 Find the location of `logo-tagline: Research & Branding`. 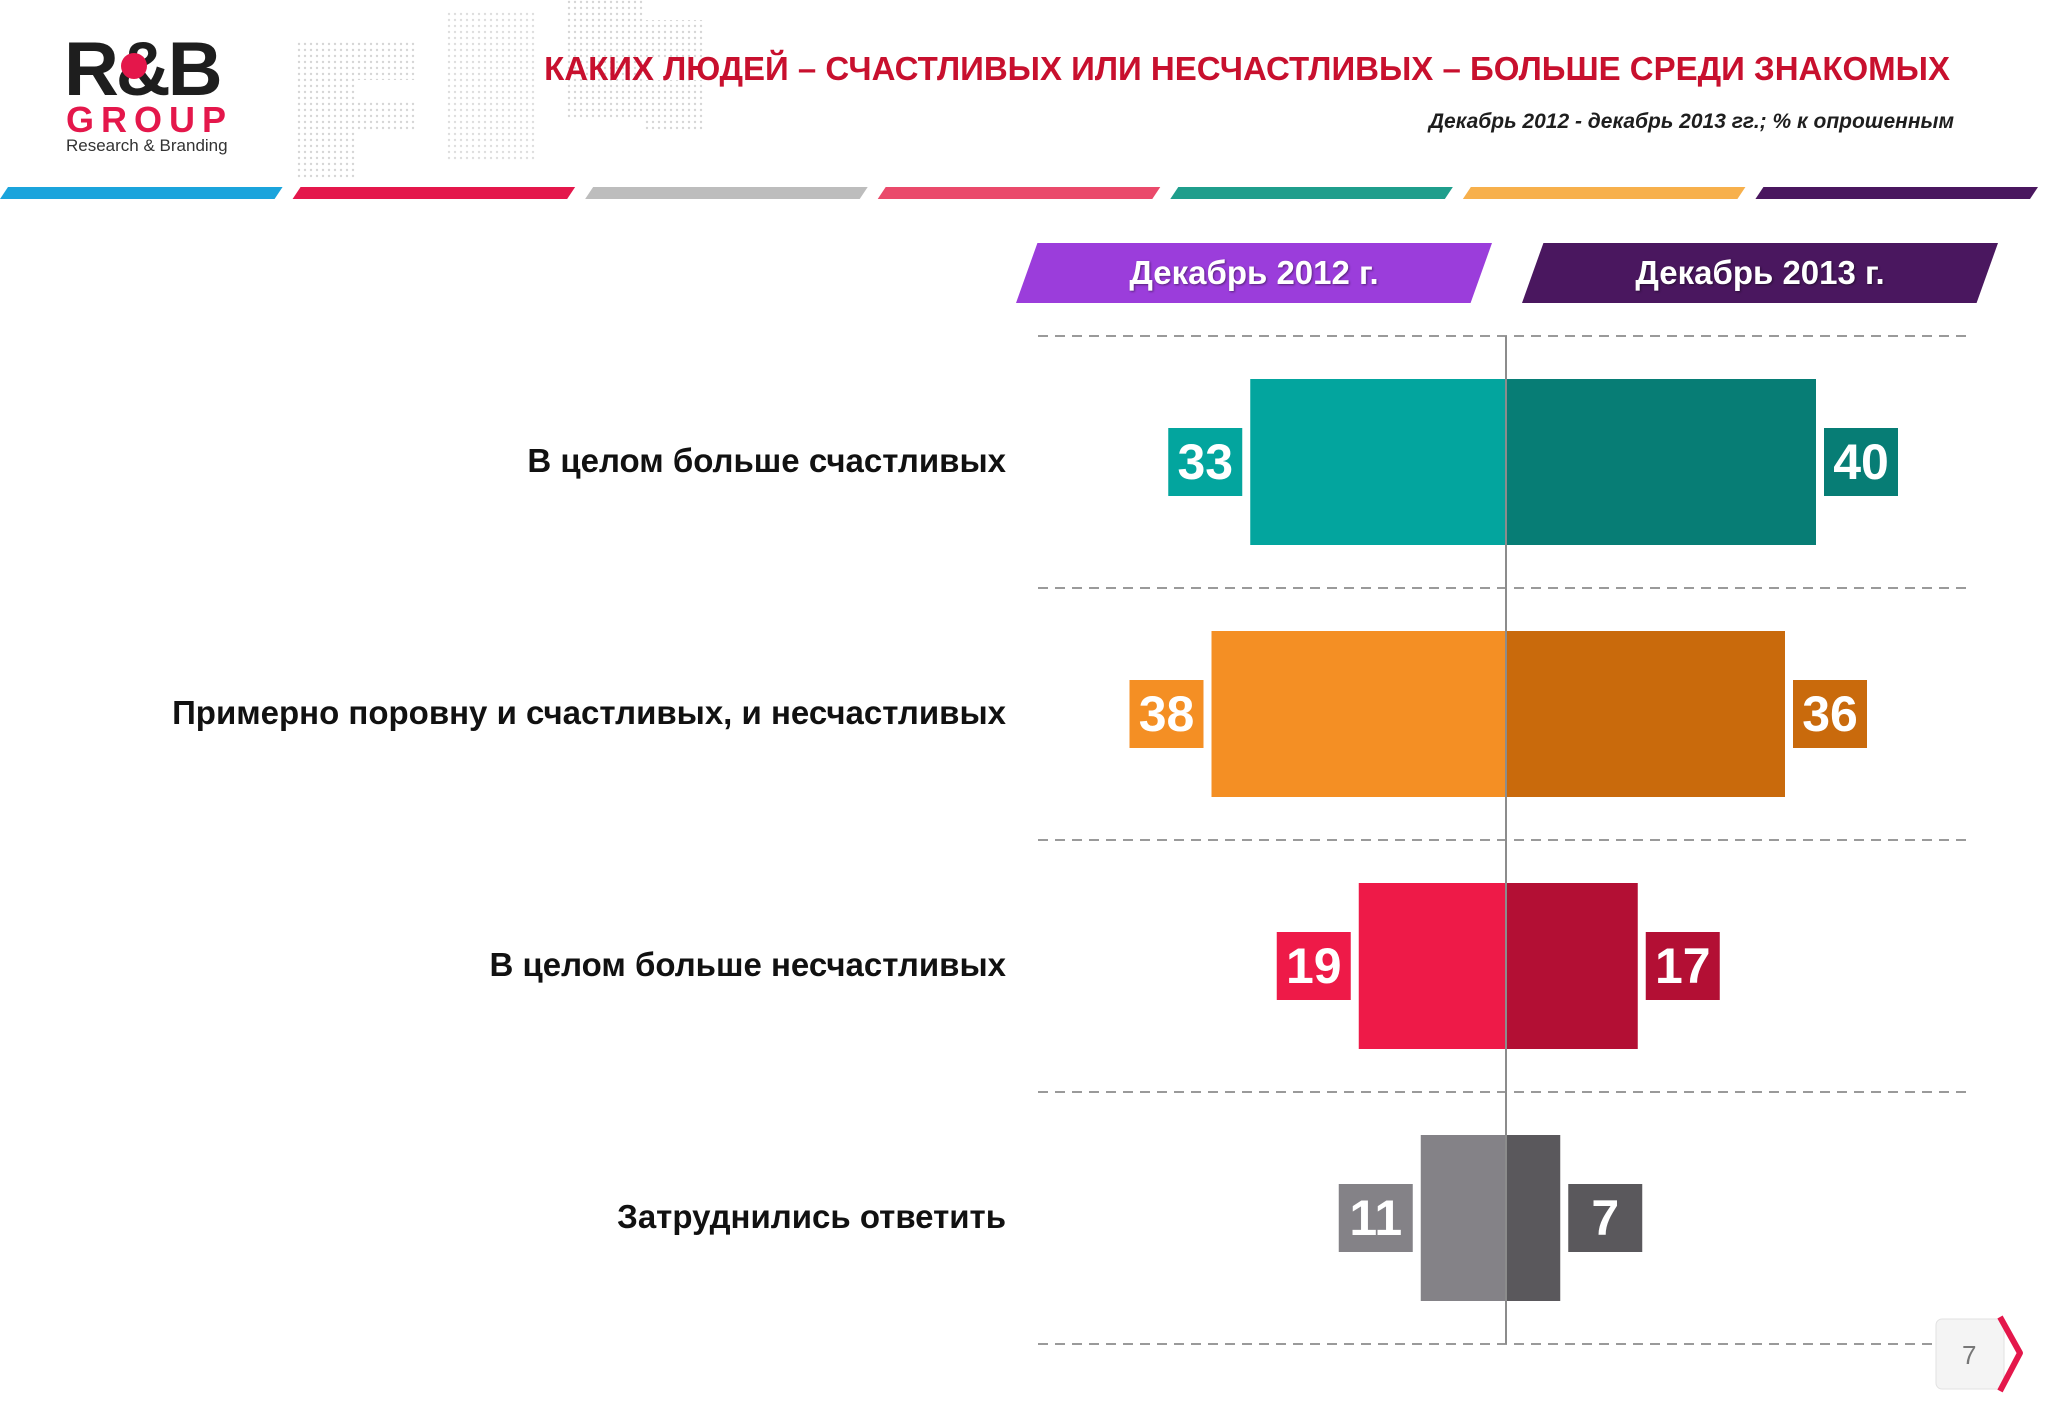

logo-tagline: Research & Branding is located at coordinates (147, 145).